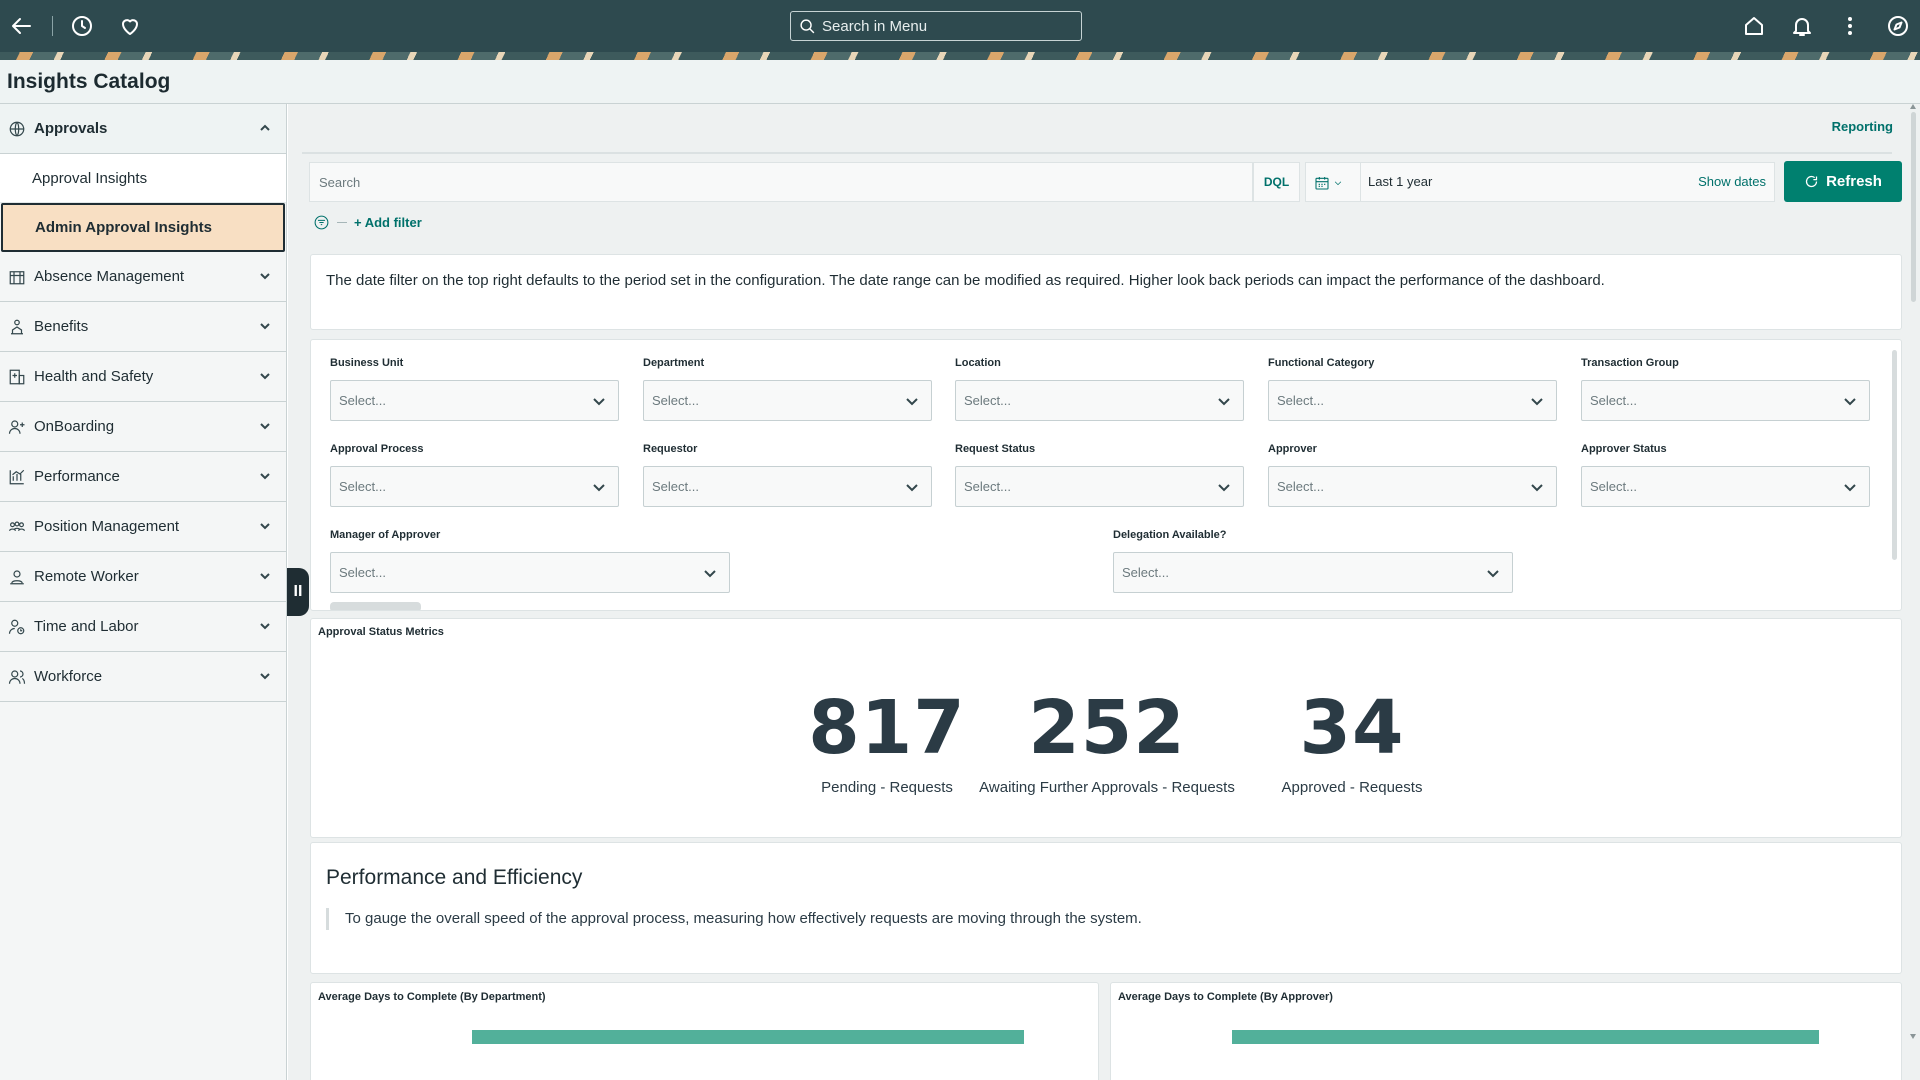 Image resolution: width=1920 pixels, height=1080 pixels. Describe the element at coordinates (936, 26) in the screenshot. I see `menu-search-input: Search in Menu` at that location.